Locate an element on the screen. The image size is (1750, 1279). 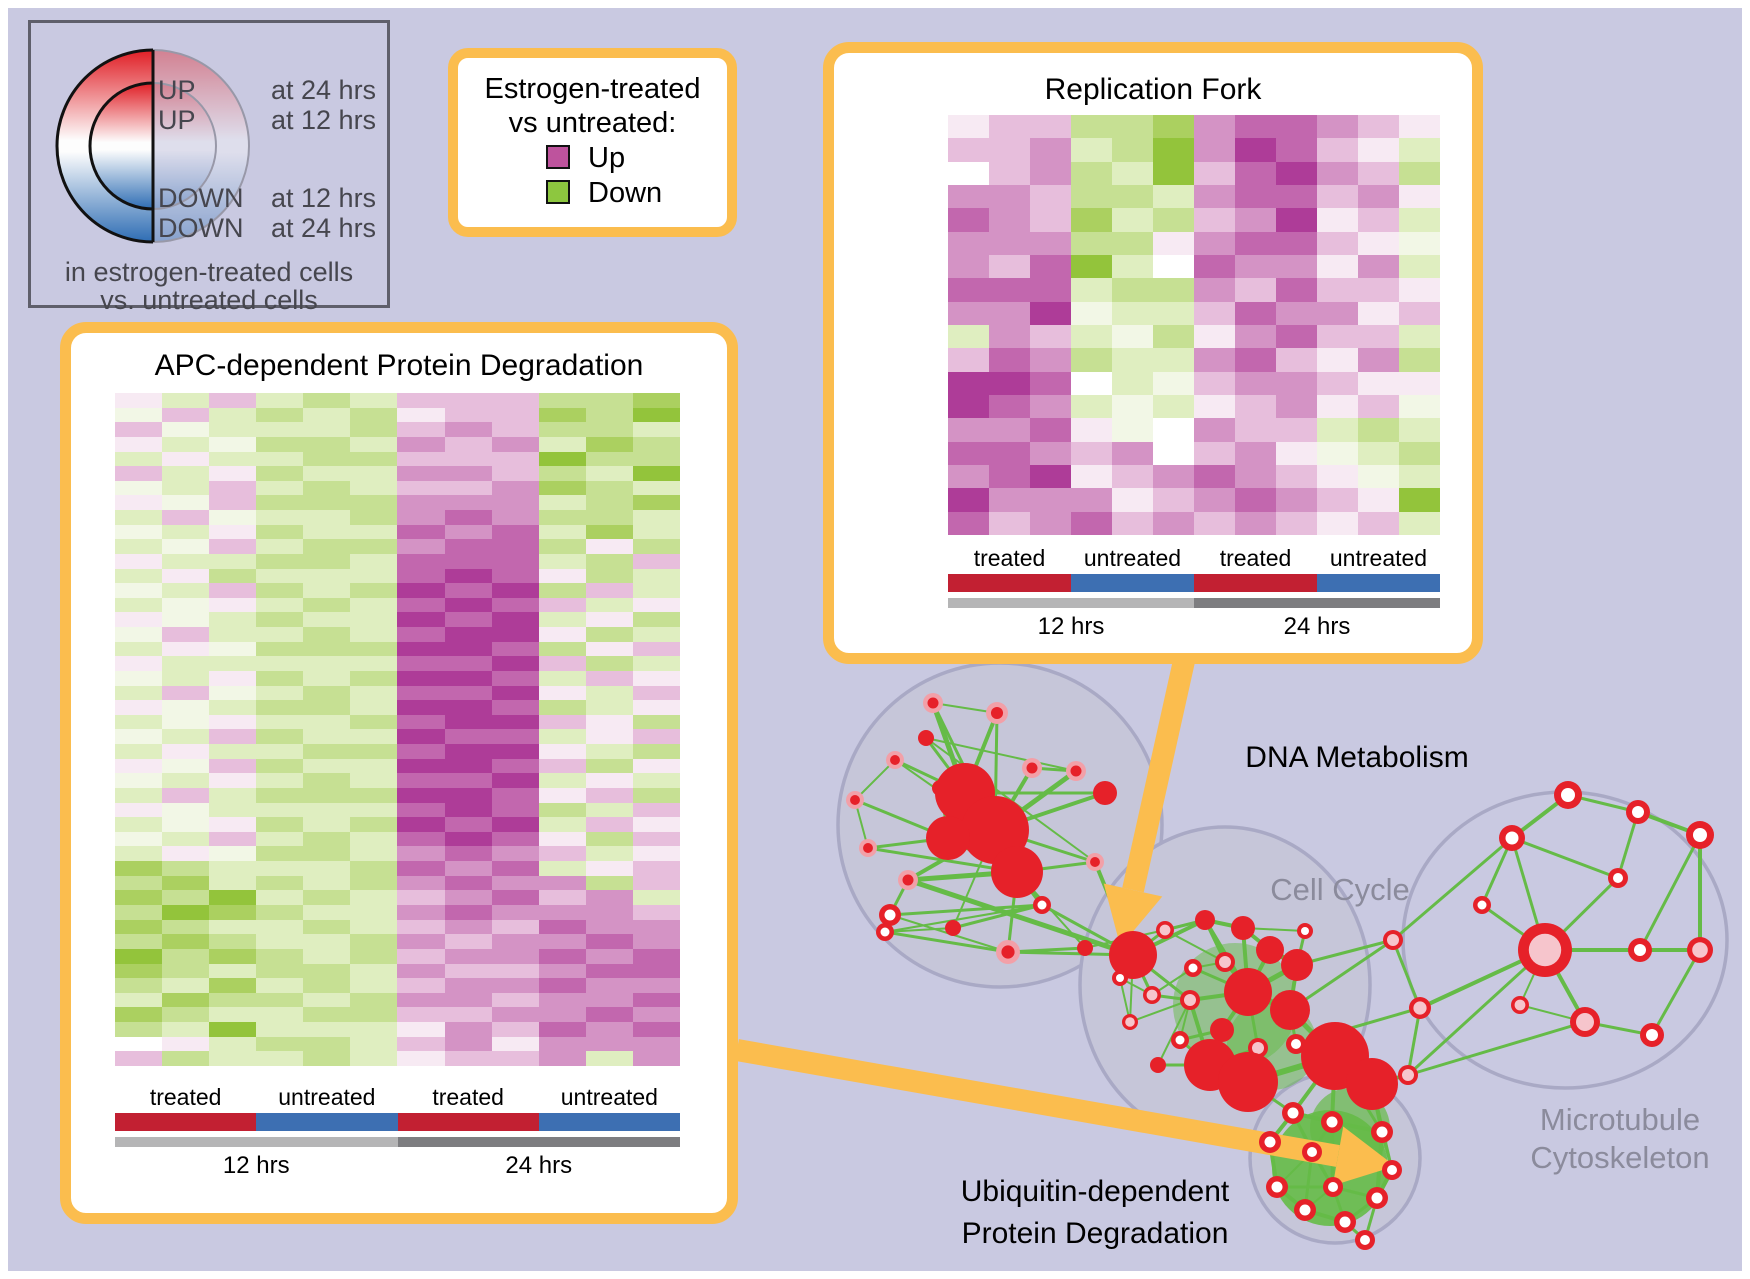
time-bars is located at coordinates (397, 1142).